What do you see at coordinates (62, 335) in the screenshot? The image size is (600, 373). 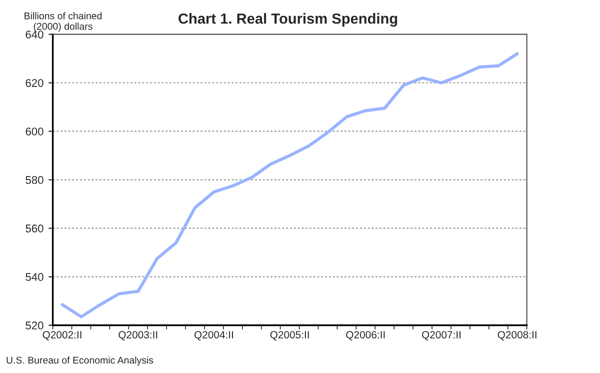 I see `x-tick-label: Q2002:II` at bounding box center [62, 335].